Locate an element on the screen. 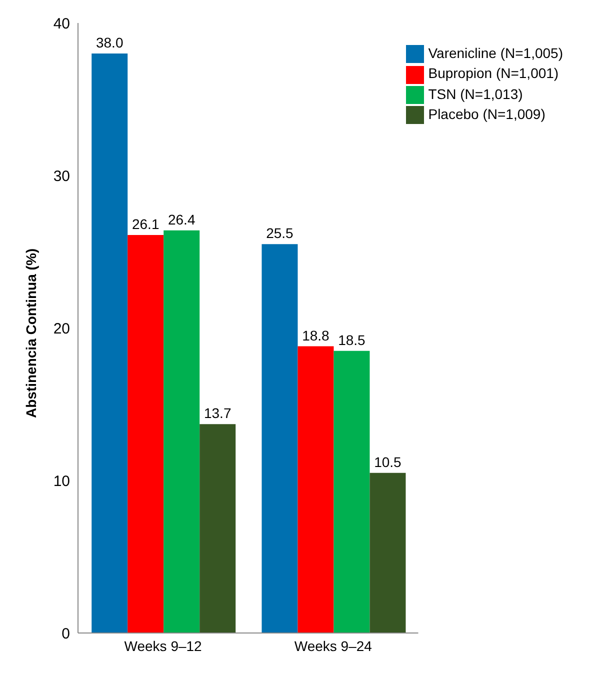 The image size is (601, 675). data-label: 18.8 is located at coordinates (316, 335).